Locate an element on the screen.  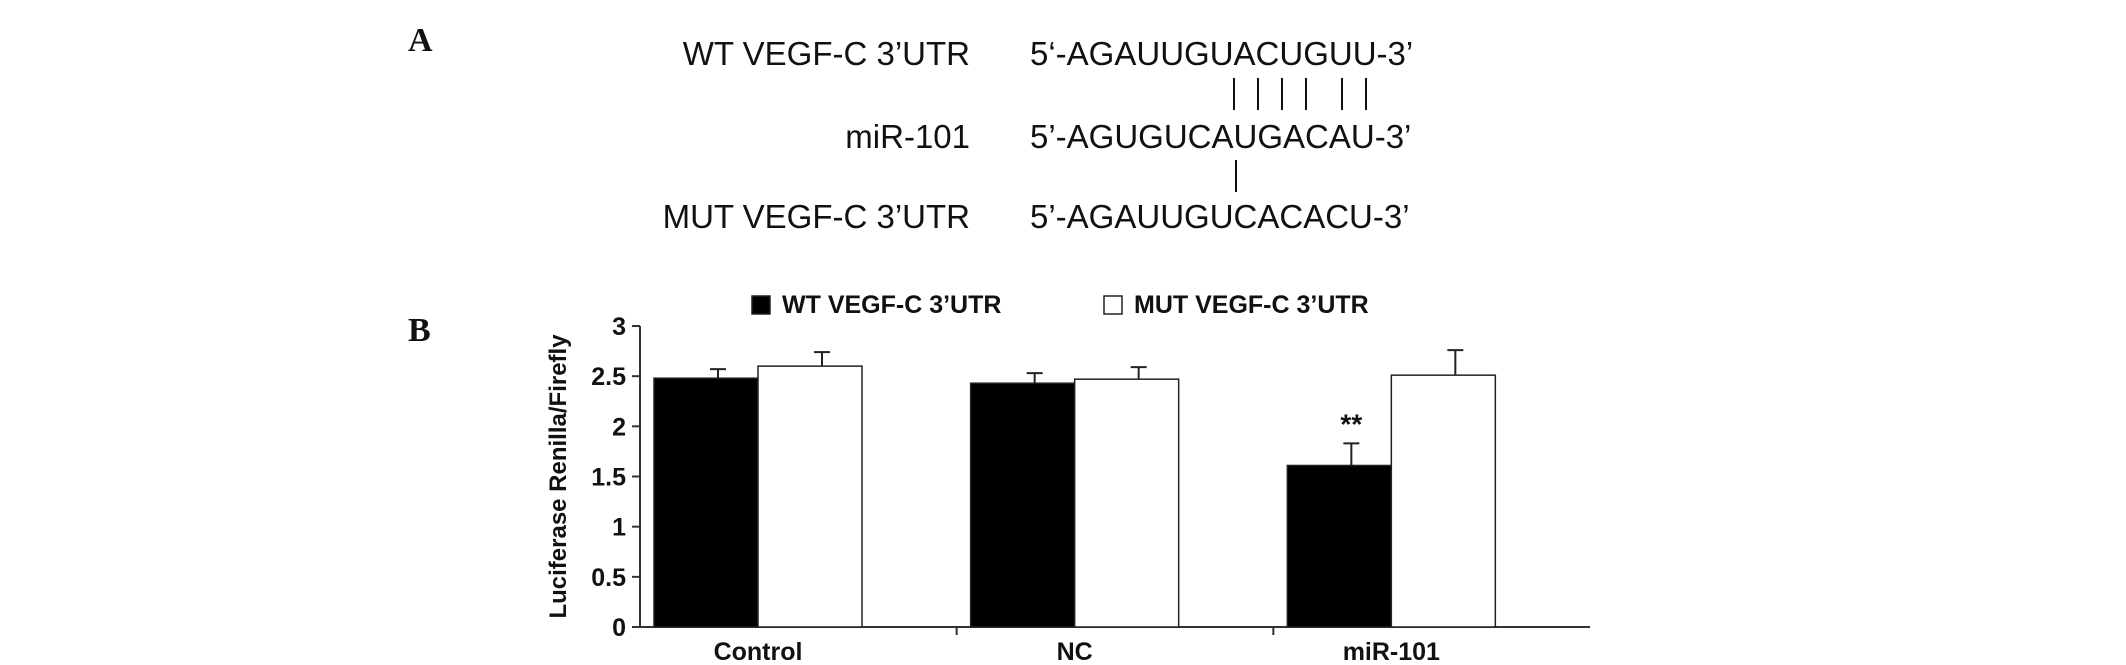
panel-a-label: A is located at coordinates (420, 40).